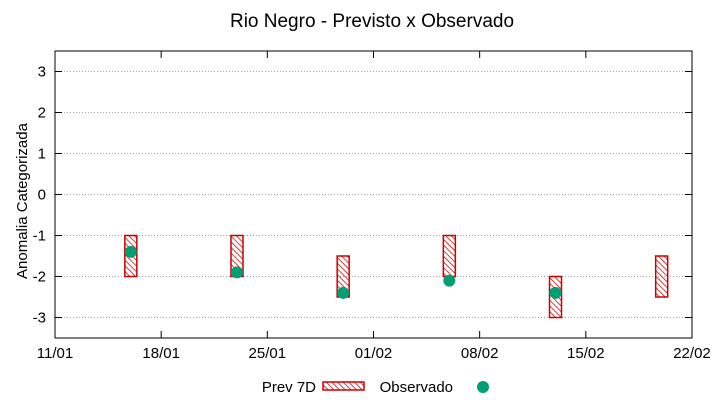 This screenshot has width=720, height=400. Describe the element at coordinates (42, 154) in the screenshot. I see `y-tick-label: 1` at that location.